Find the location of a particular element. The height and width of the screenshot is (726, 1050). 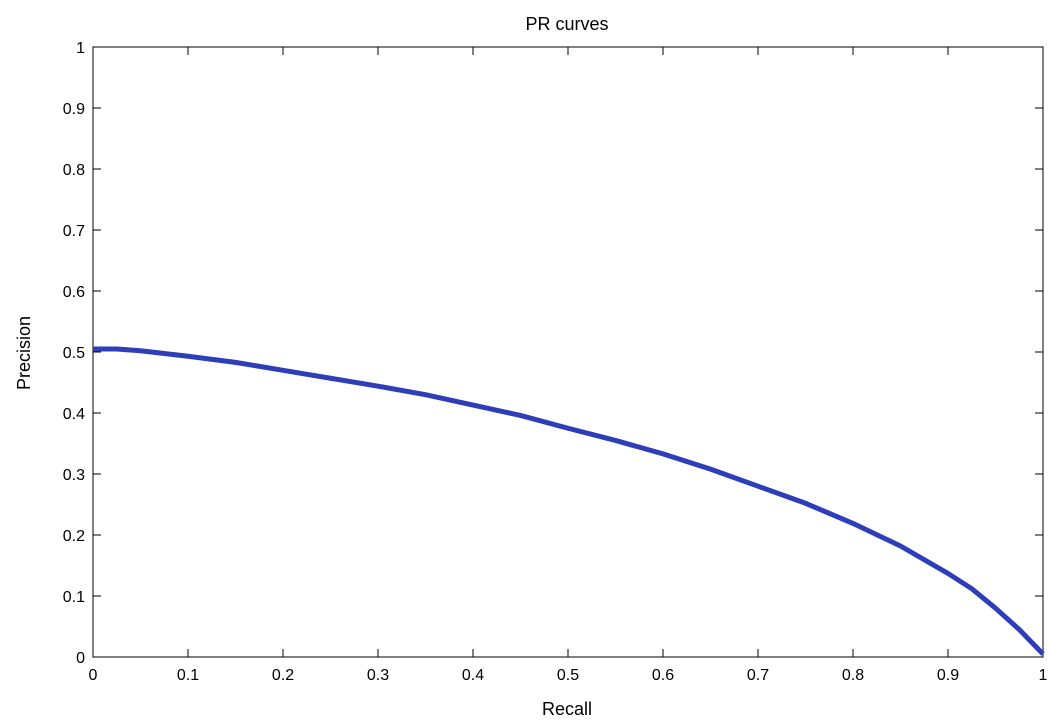

x-tick-label: 0.2 is located at coordinates (283, 675).